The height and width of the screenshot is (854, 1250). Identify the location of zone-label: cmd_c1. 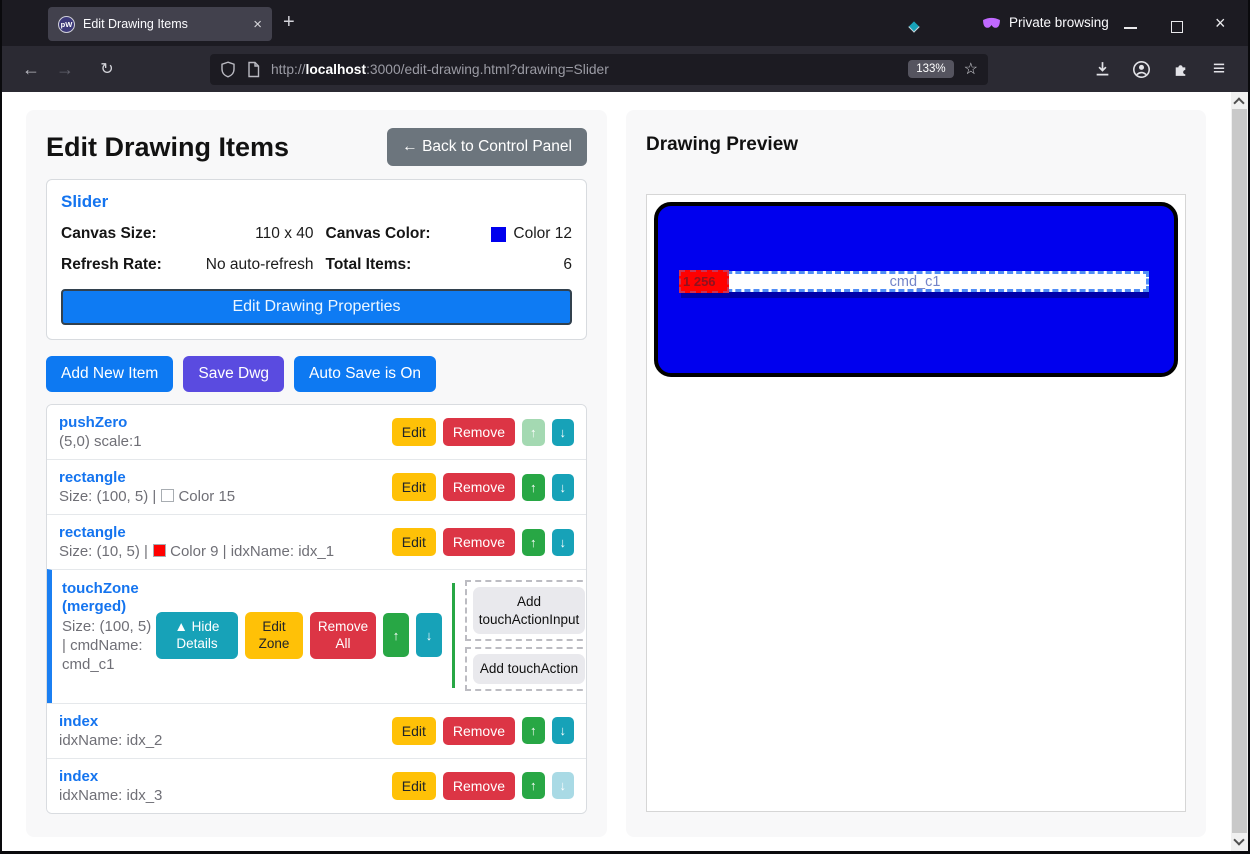
(915, 281).